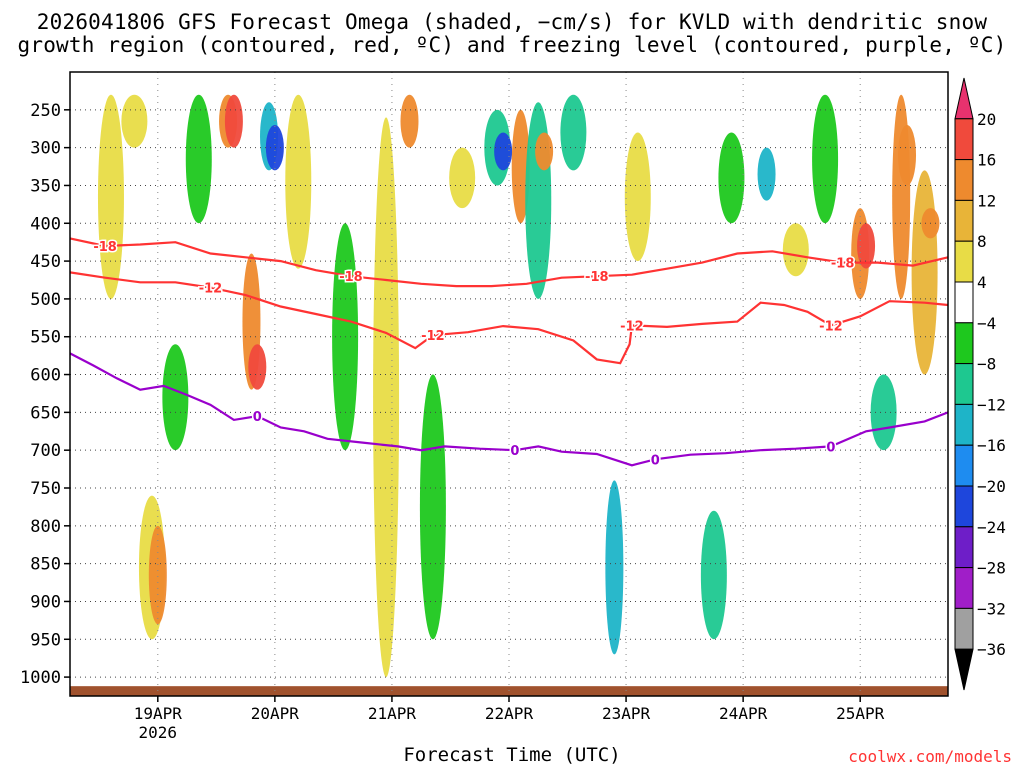 The width and height of the screenshot is (1024, 768). I want to click on y-tick-label: 350, so click(45, 186).